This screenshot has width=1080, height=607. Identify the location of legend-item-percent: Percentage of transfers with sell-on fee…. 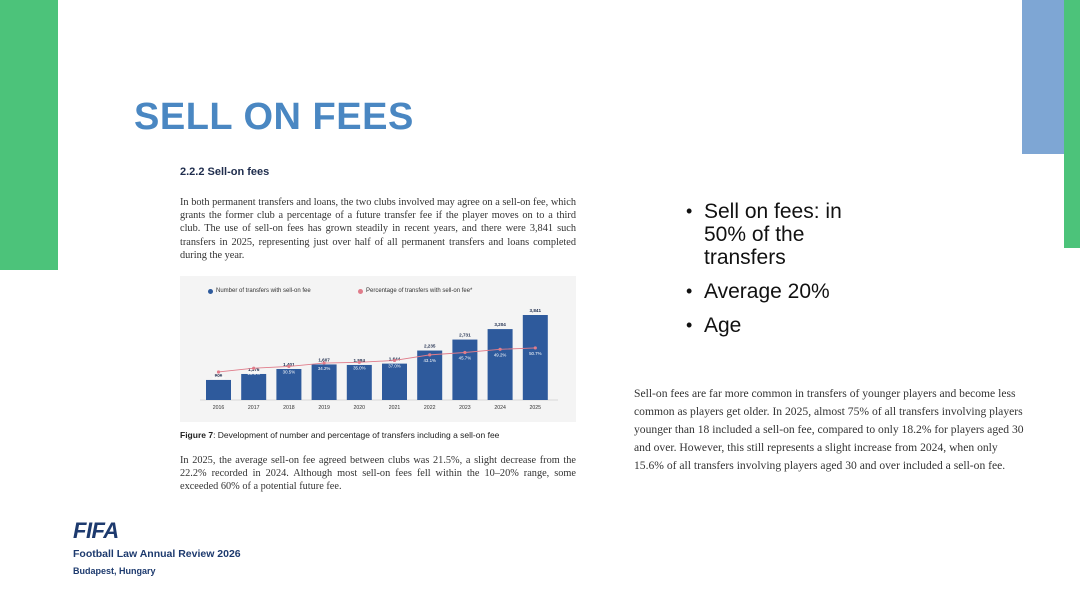
(415, 291).